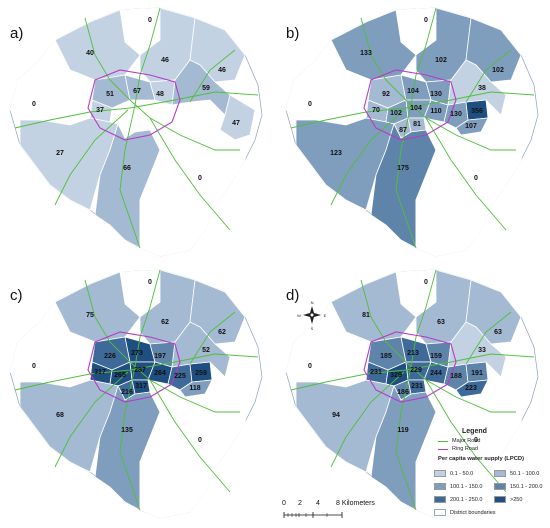 The image size is (550, 528). I want to click on legend-class-4: 200.1 - 250.0, so click(458, 499).